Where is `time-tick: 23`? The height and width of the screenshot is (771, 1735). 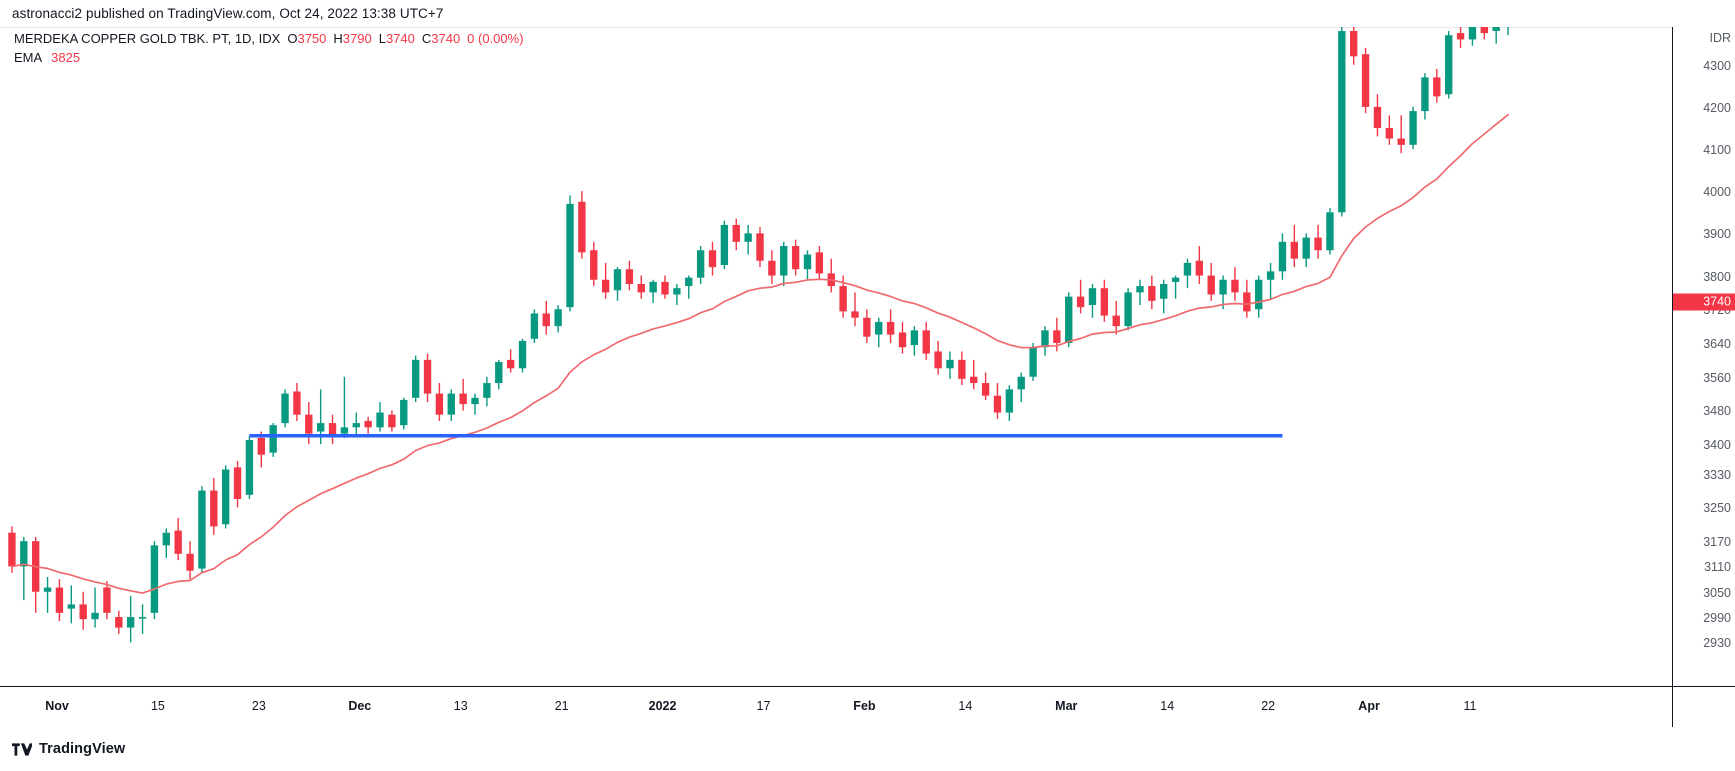
time-tick: 23 is located at coordinates (258, 706).